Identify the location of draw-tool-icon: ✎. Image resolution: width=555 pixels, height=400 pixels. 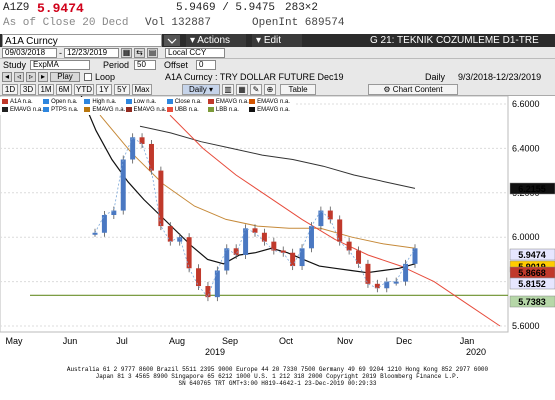
(256, 89).